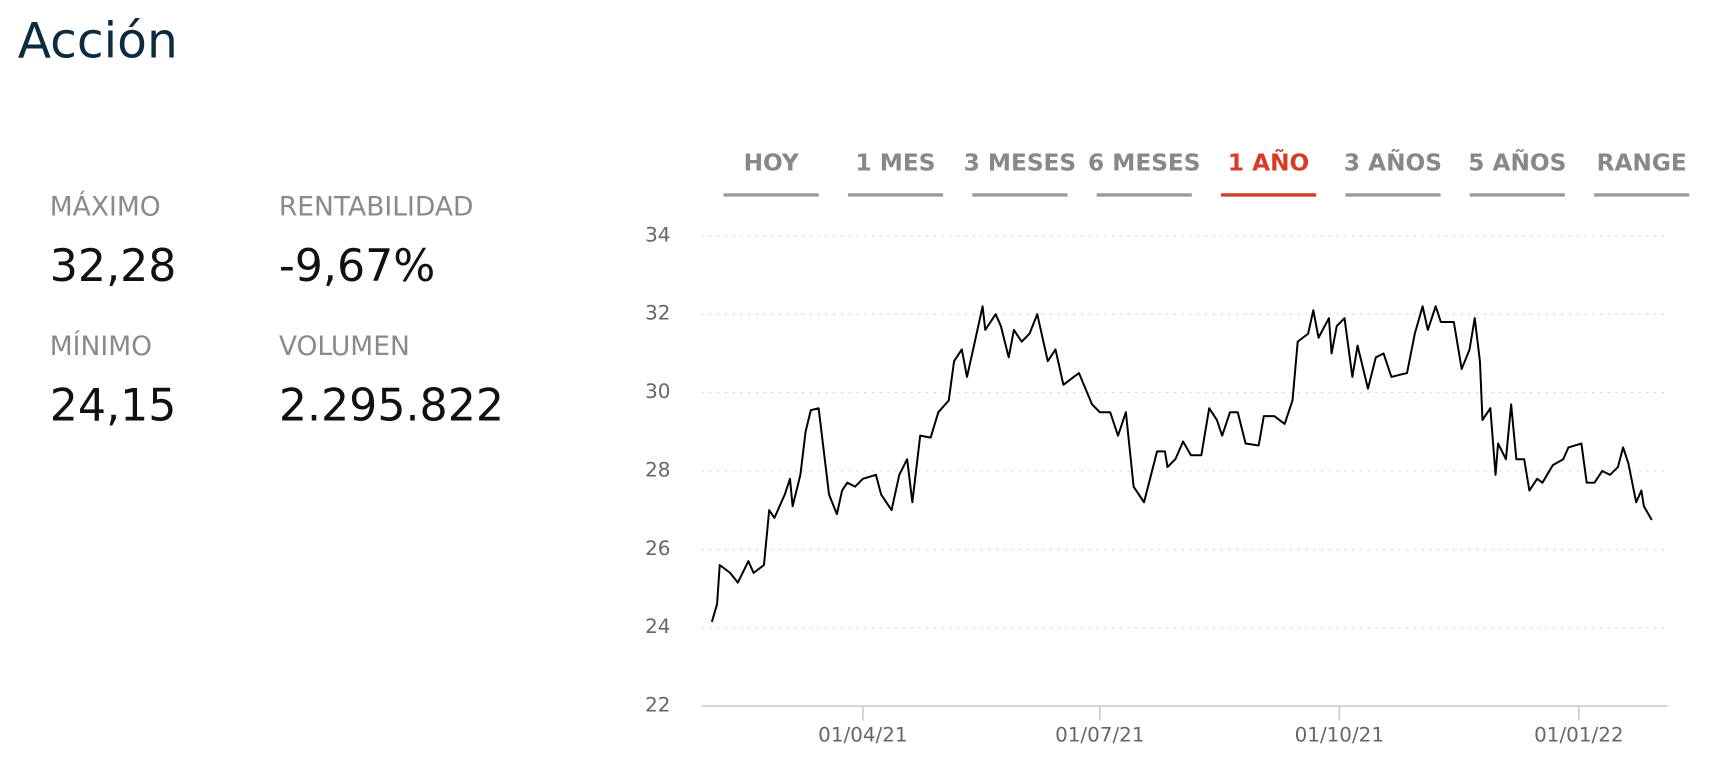  What do you see at coordinates (344, 346) in the screenshot?
I see `stat-label: VOLUMEN` at bounding box center [344, 346].